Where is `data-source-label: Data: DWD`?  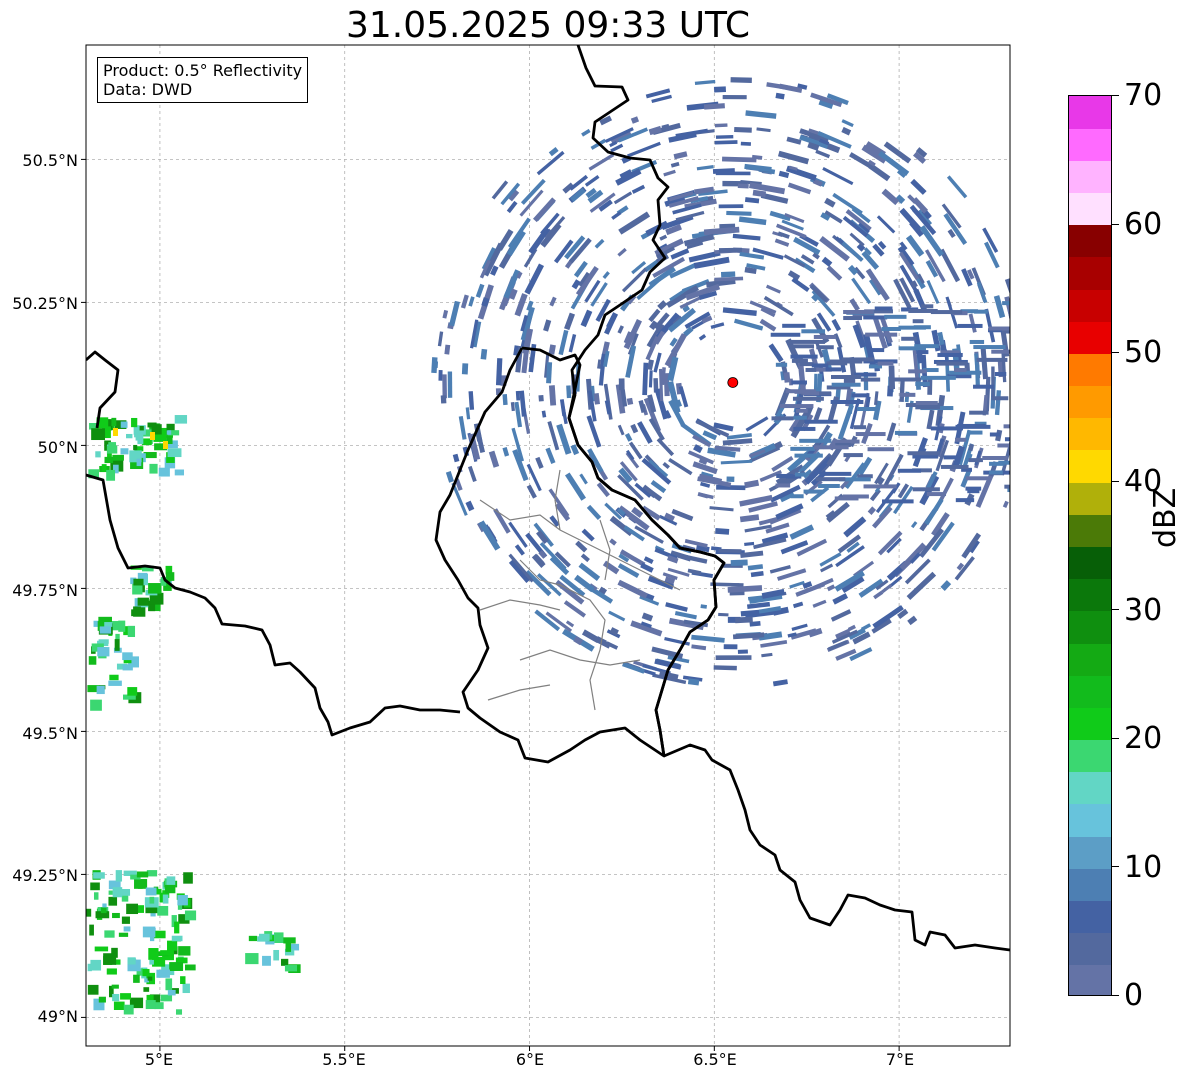 data-source-label: Data: DWD is located at coordinates (148, 89).